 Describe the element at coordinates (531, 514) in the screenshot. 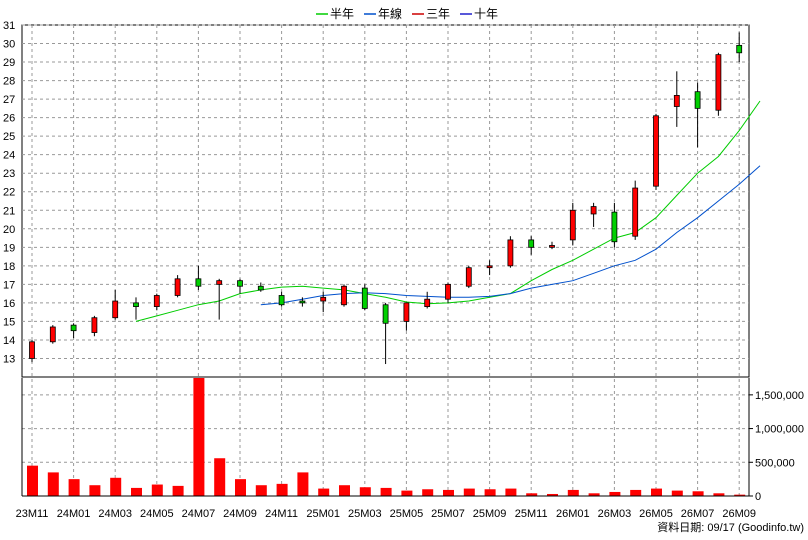

I see `x-tick-label: 25M11` at that location.